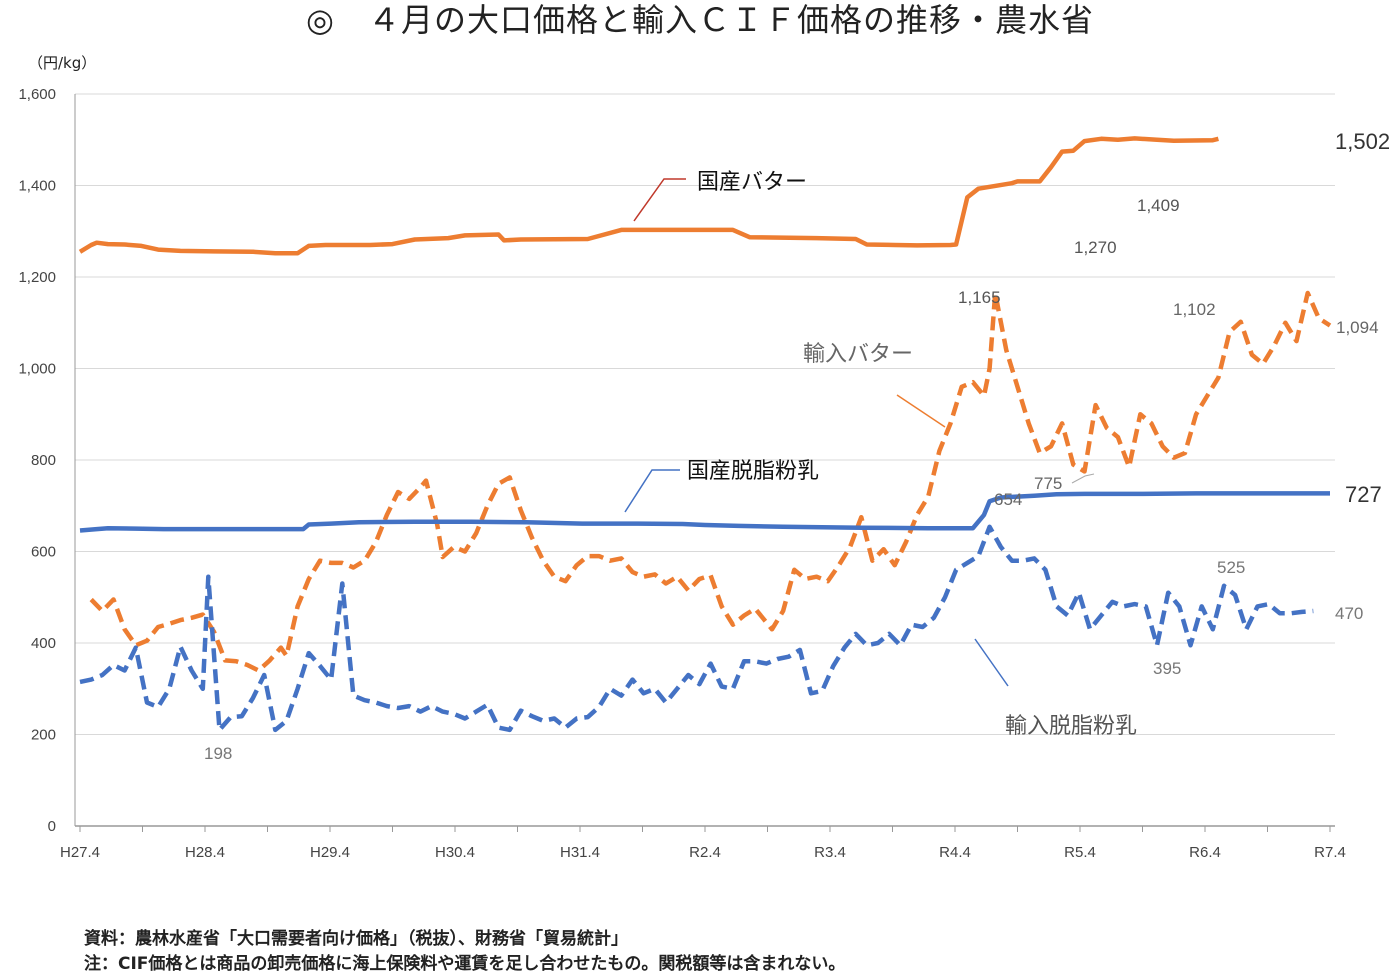  Describe the element at coordinates (753, 471) in the screenshot. I see `series-label: 国産脱脂粉乳` at that location.